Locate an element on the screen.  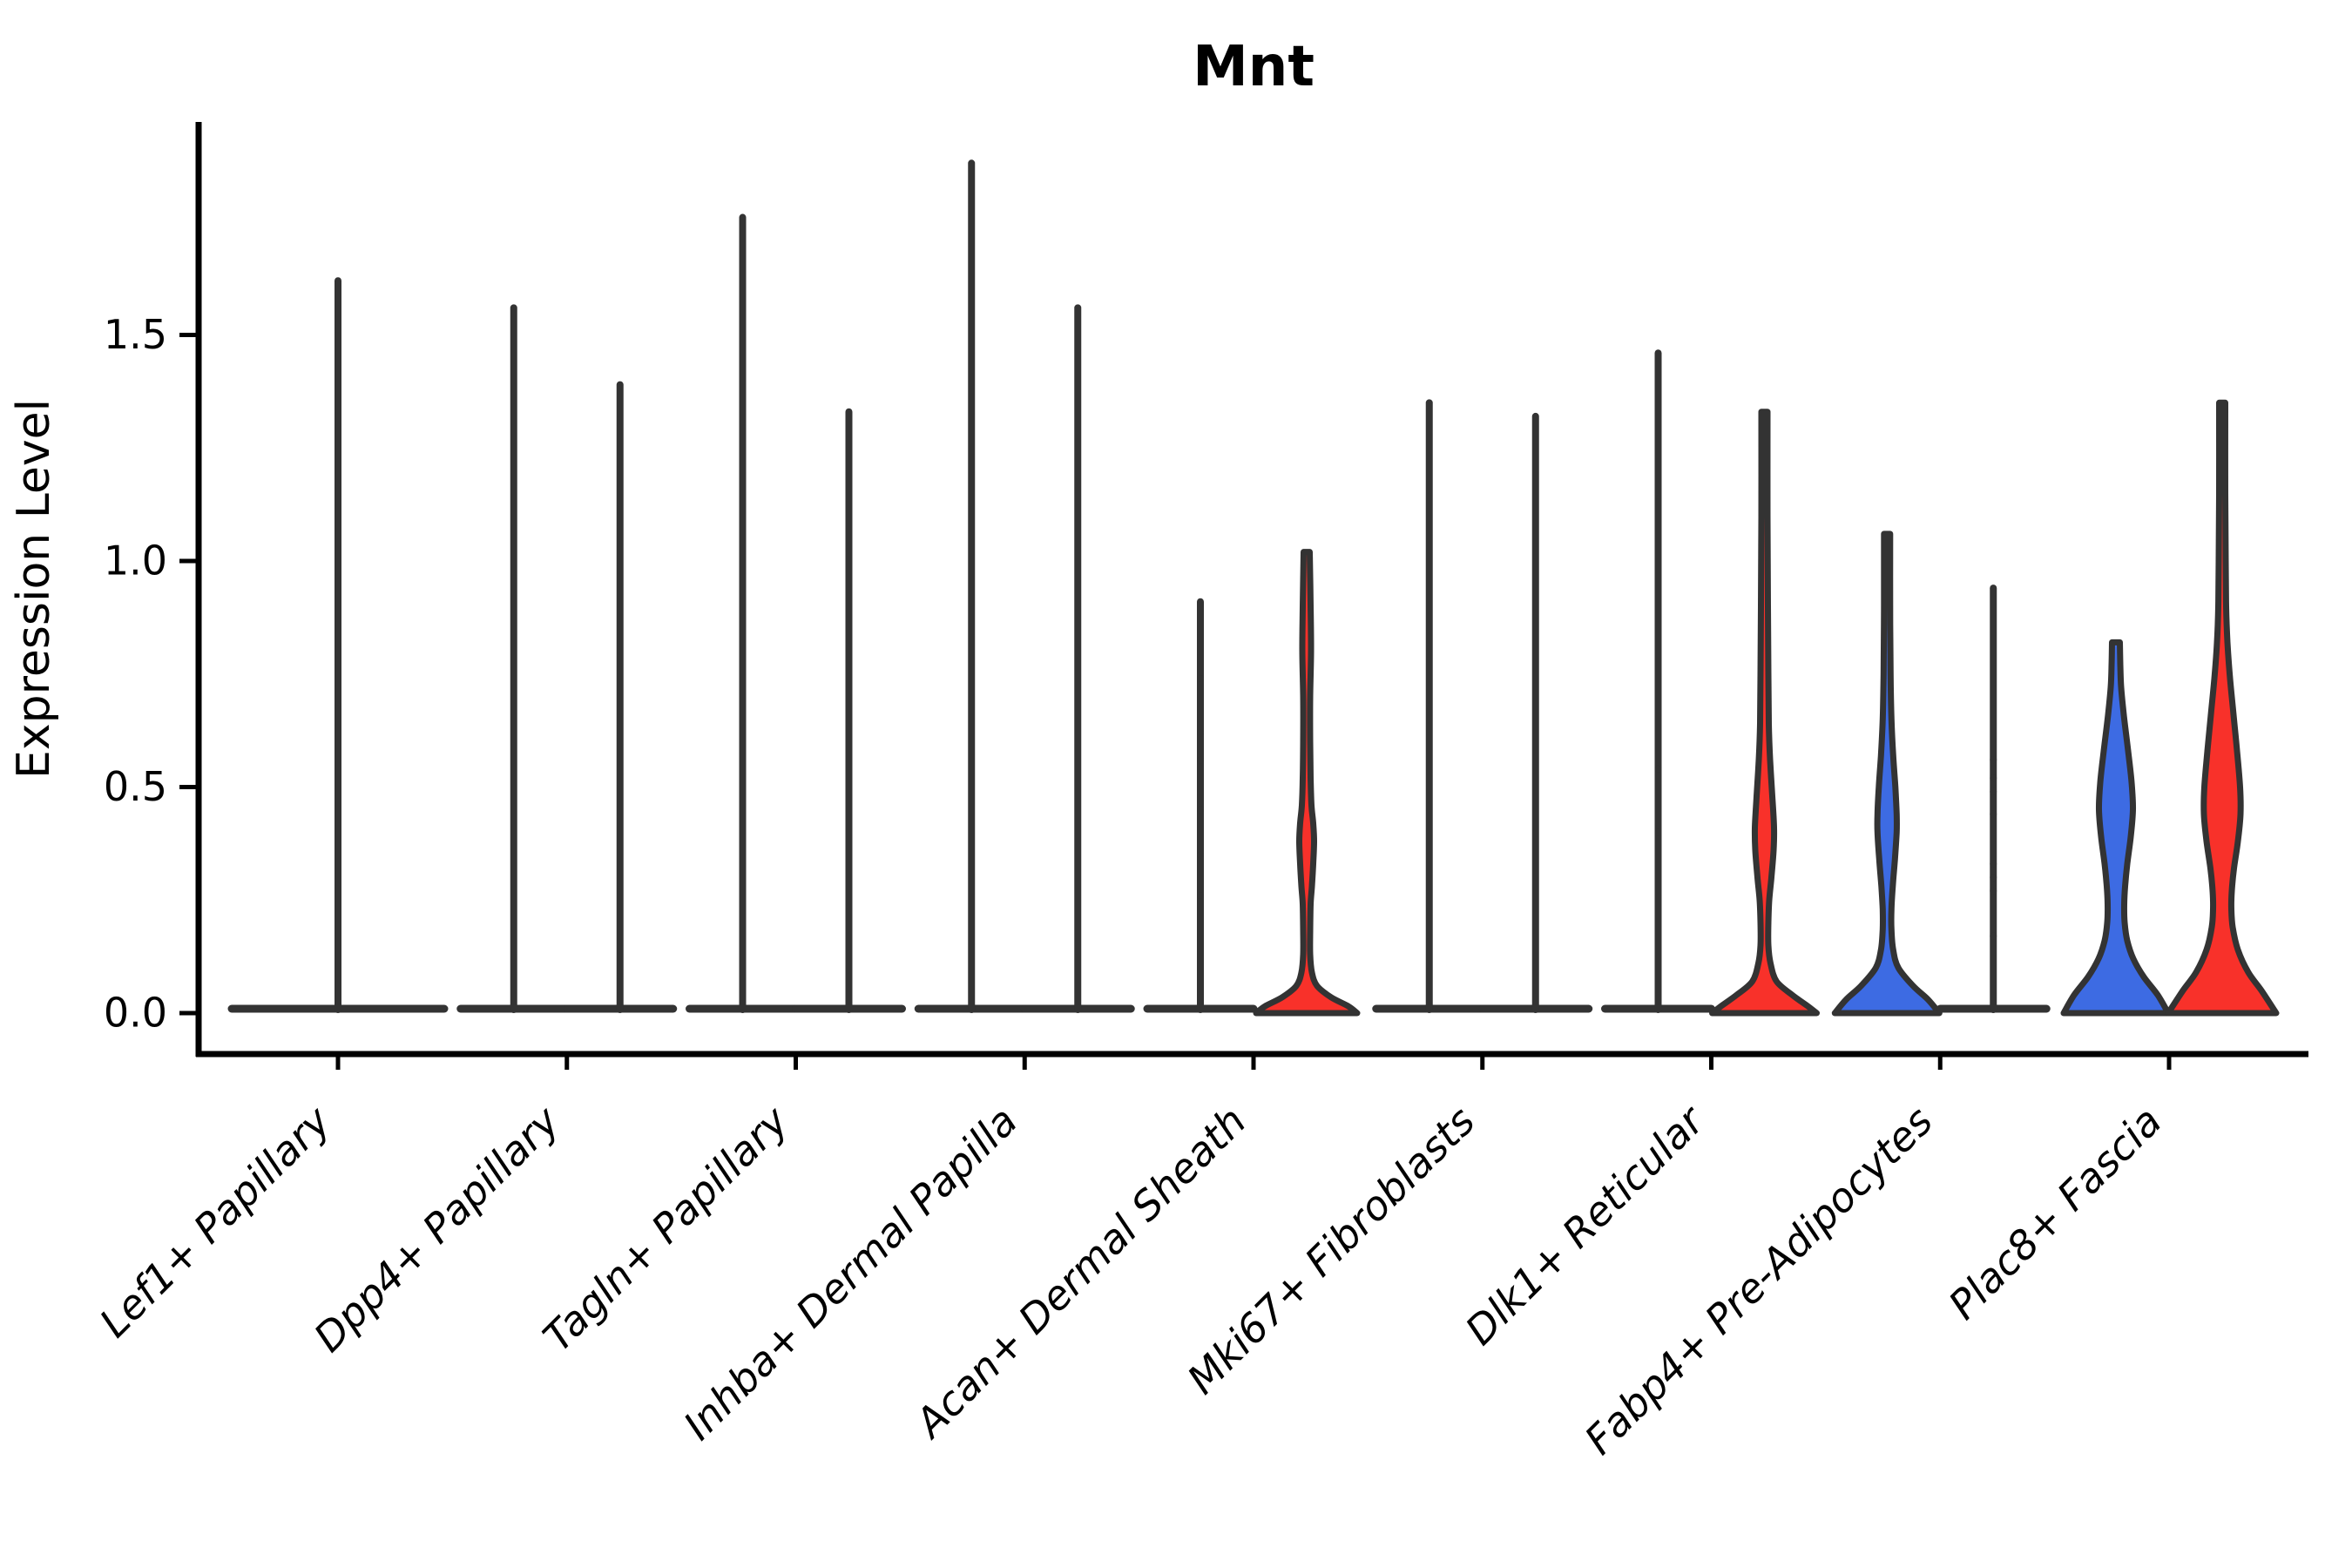
violin-dlk1-reticular-g1 is located at coordinates (1658, 681).